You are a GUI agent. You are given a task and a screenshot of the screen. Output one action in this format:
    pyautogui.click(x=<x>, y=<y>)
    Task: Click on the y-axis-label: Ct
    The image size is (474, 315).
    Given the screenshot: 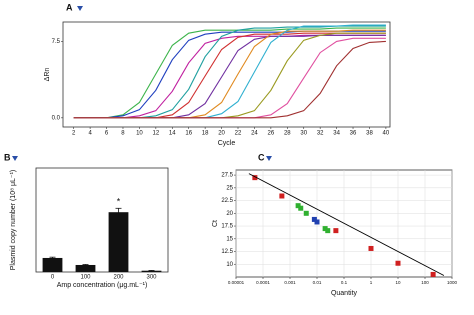 What is the action you would take?
    pyautogui.click(x=215, y=223)
    